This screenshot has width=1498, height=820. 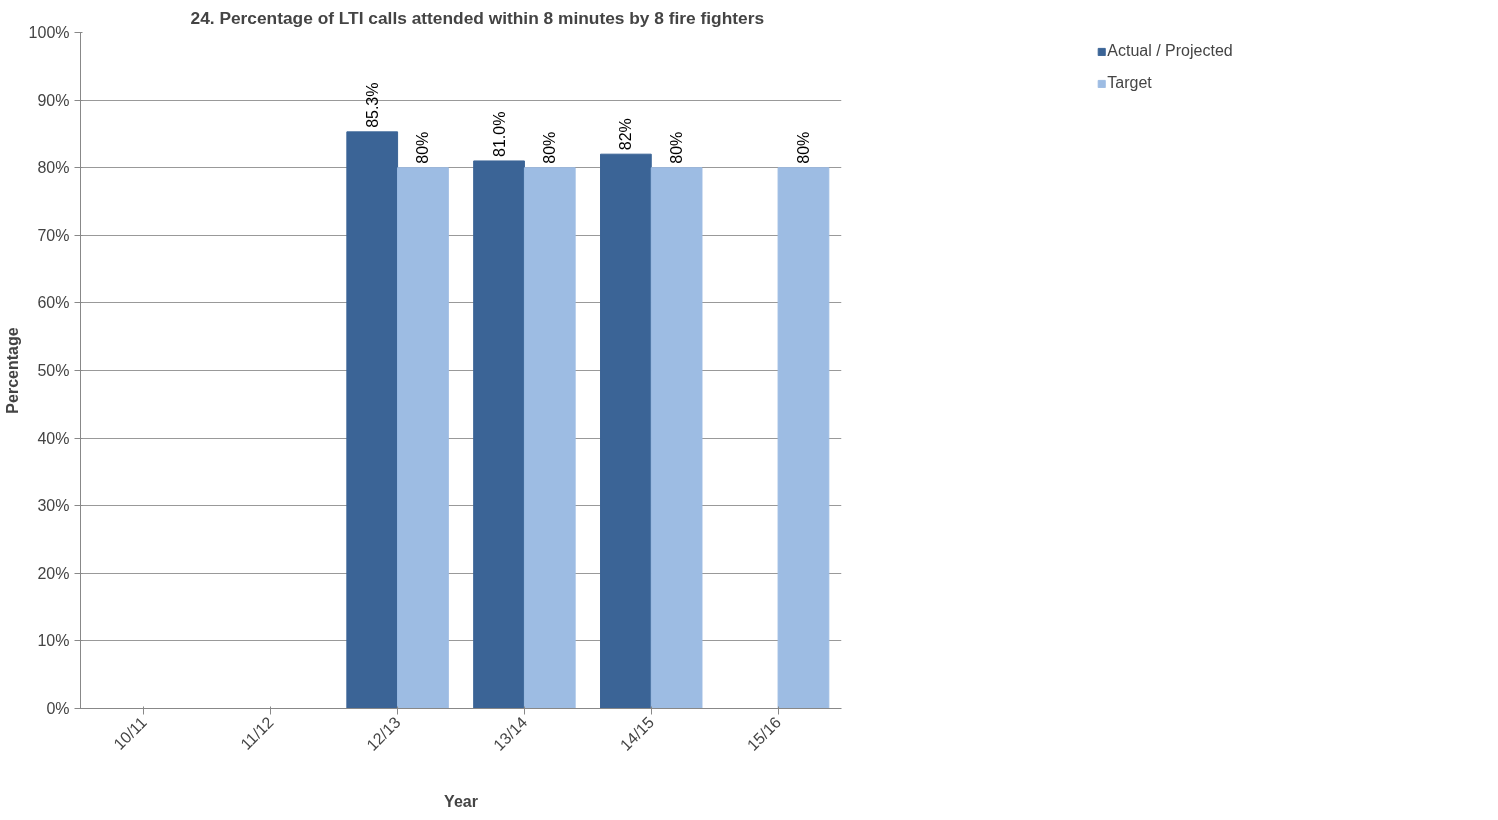 What do you see at coordinates (53, 370) in the screenshot?
I see `y-tick-label: 50%` at bounding box center [53, 370].